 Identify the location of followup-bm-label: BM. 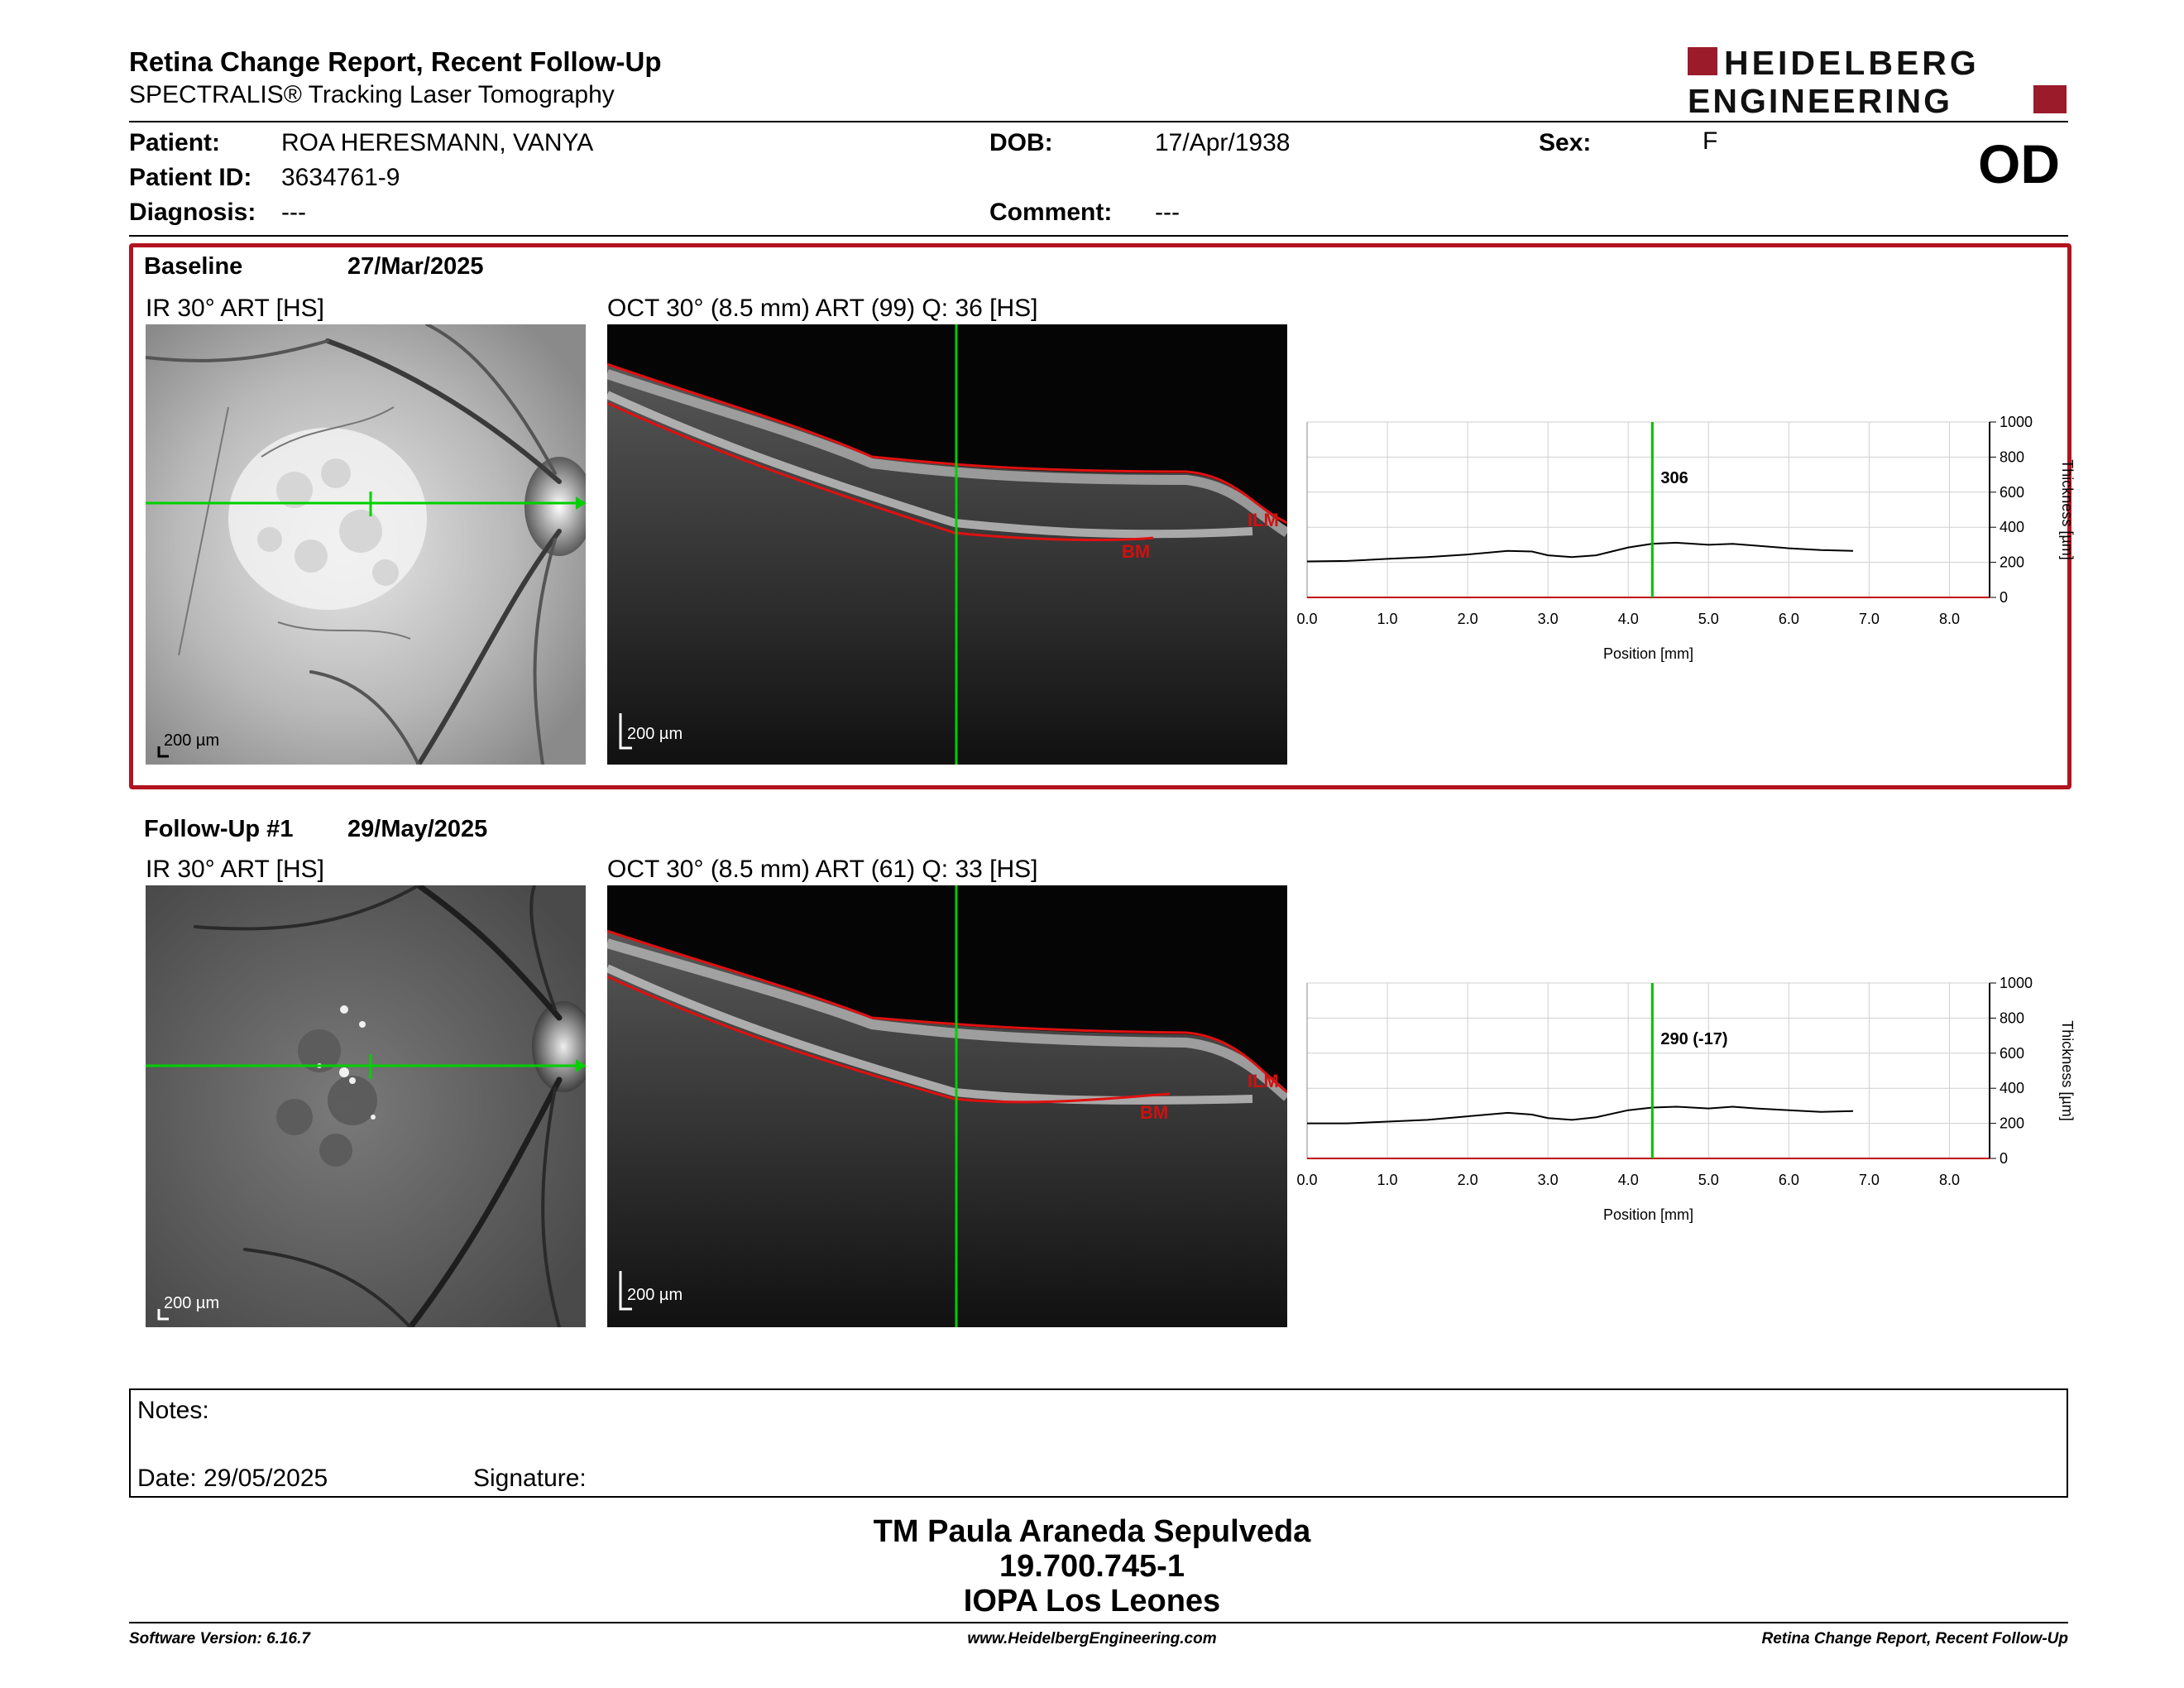
(1154, 1112).